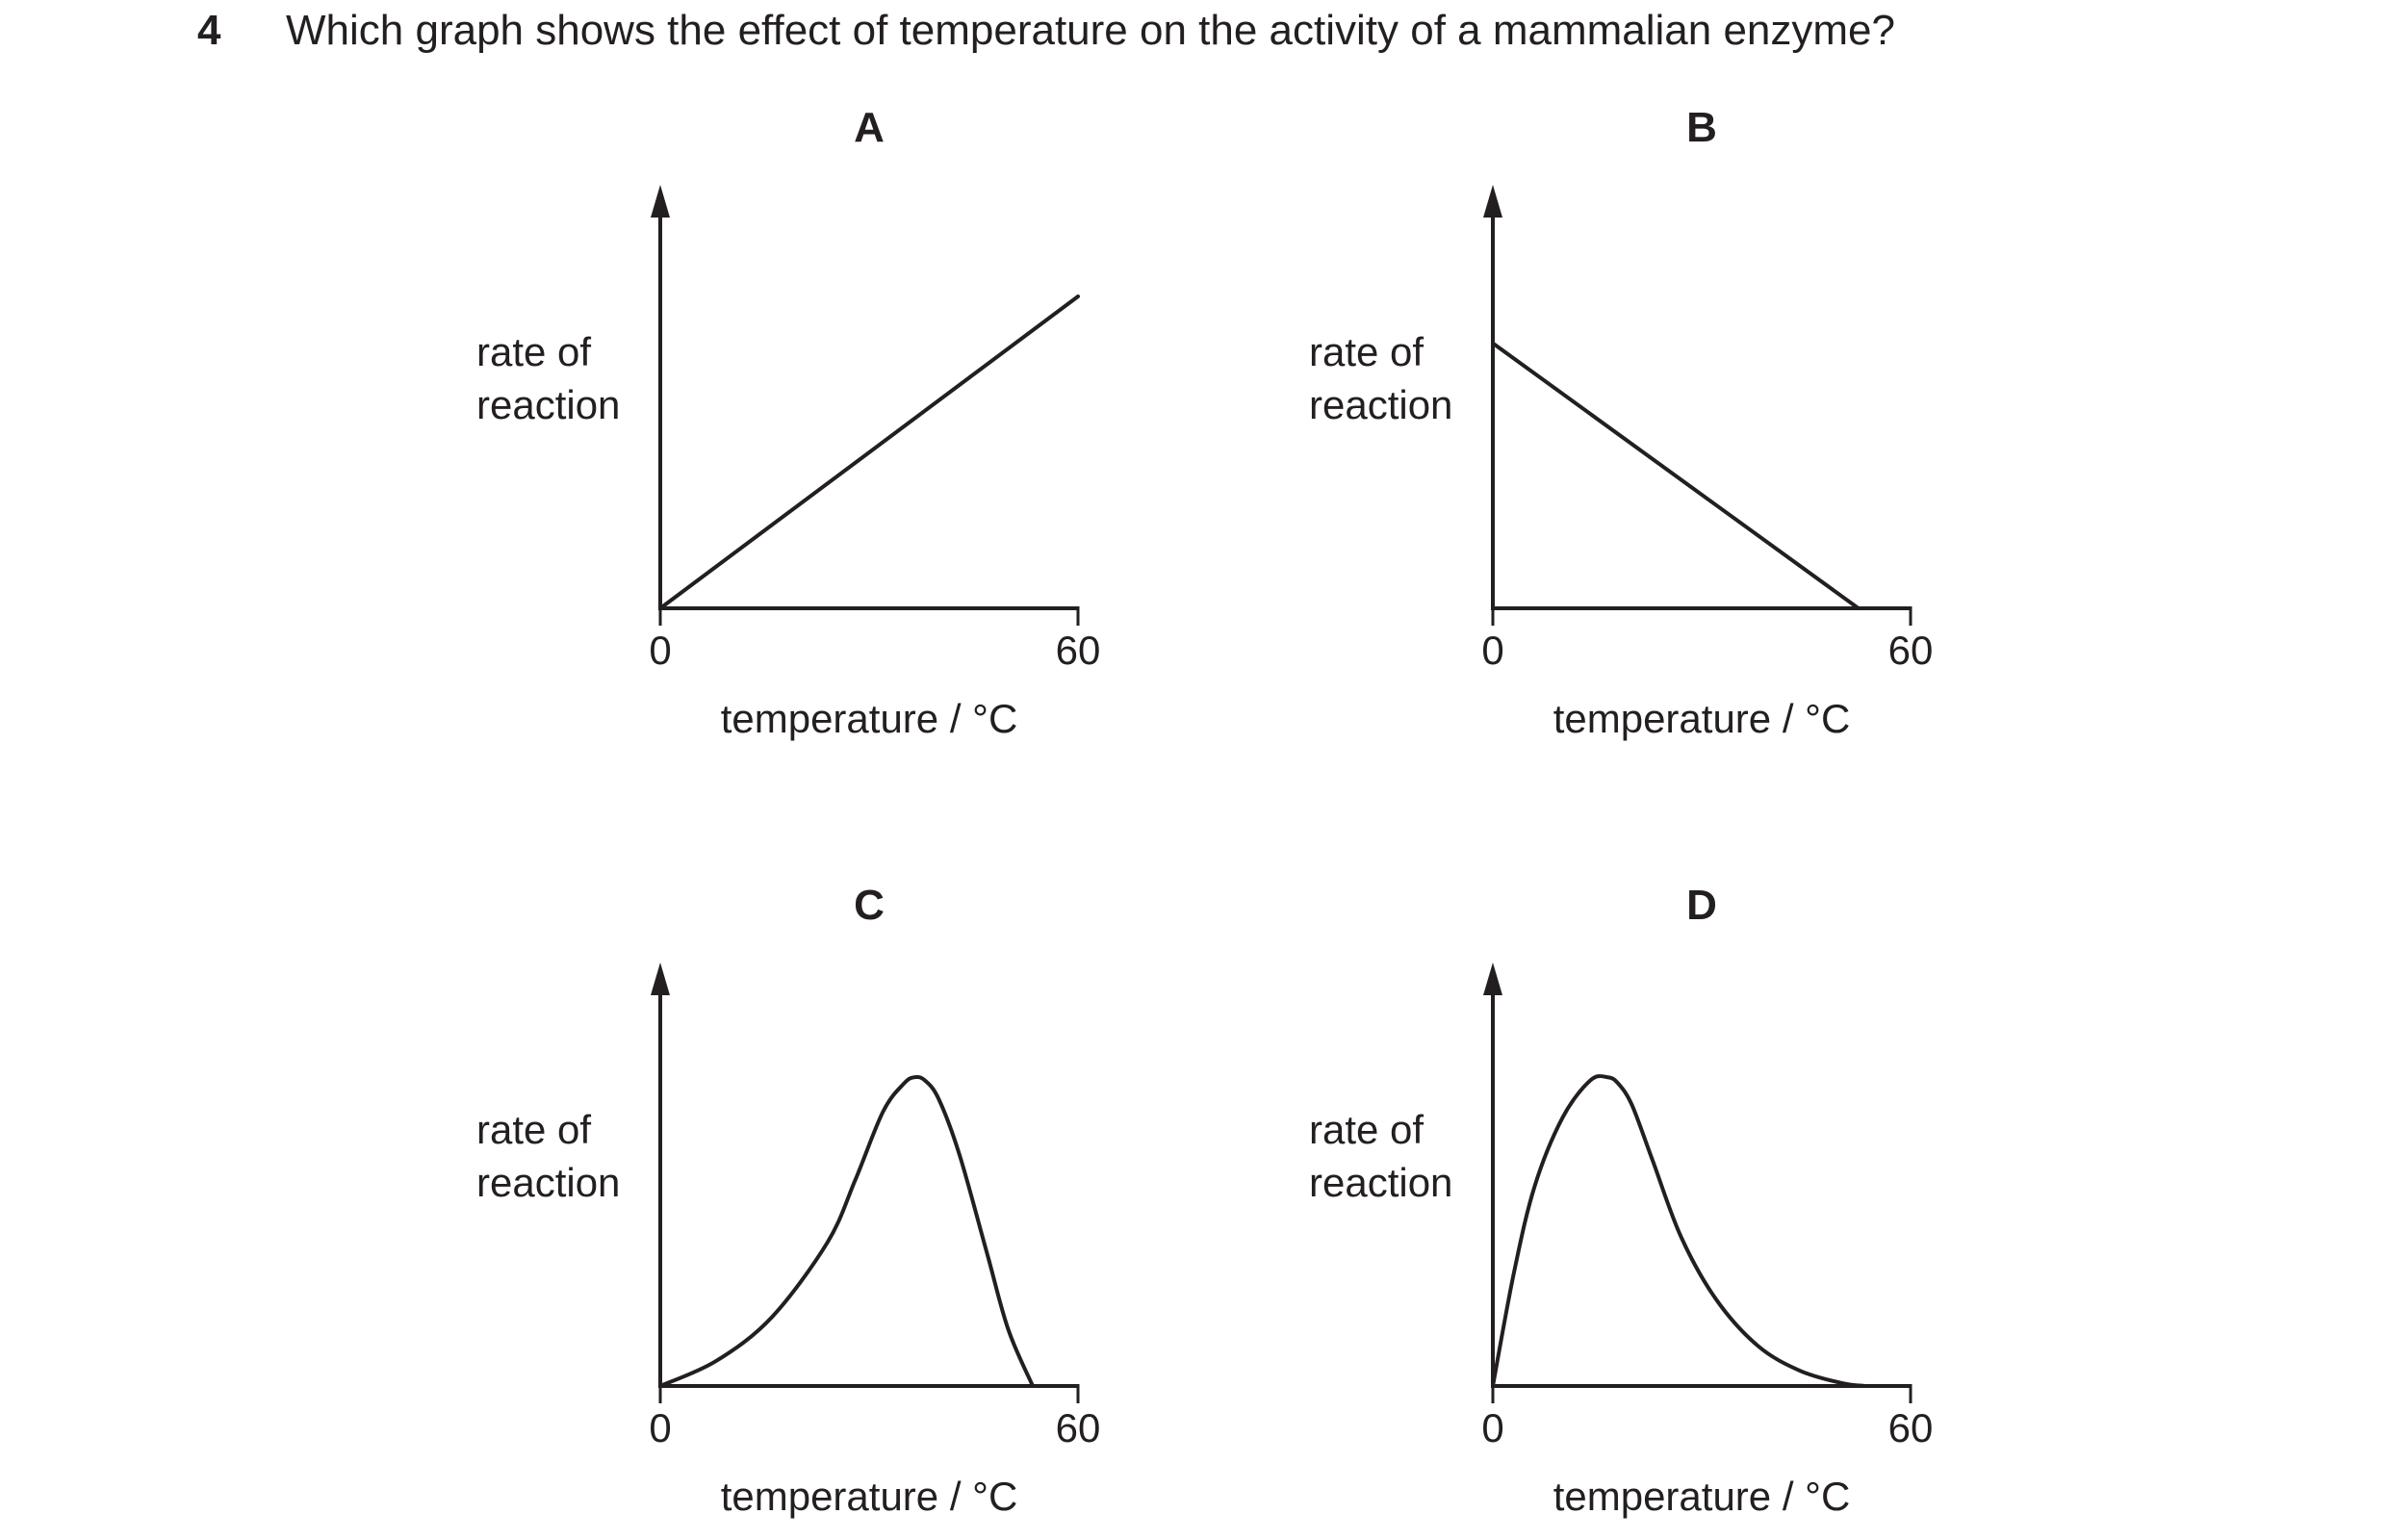 The height and width of the screenshot is (1540, 2387). I want to click on series-line-d, so click(1679, 1231).